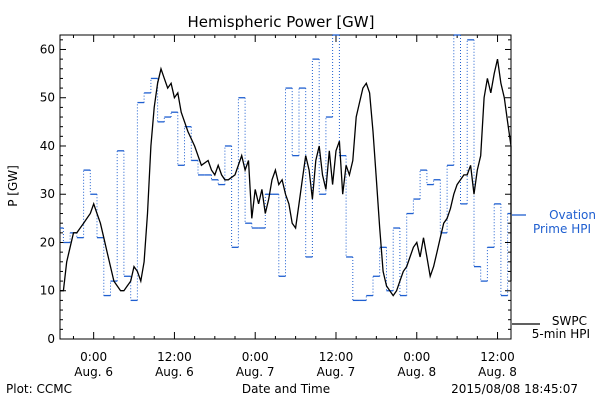  Describe the element at coordinates (572, 215) in the screenshot. I see `ovation-legend-label: Ovation` at that location.